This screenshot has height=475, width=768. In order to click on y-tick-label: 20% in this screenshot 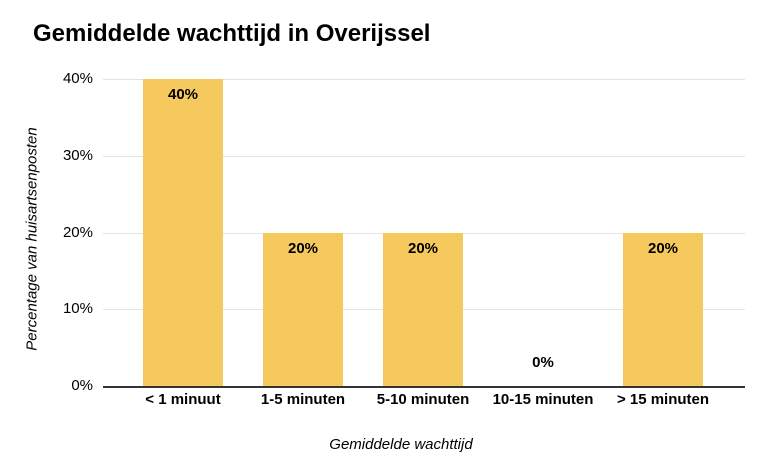, I will do `click(77, 232)`.